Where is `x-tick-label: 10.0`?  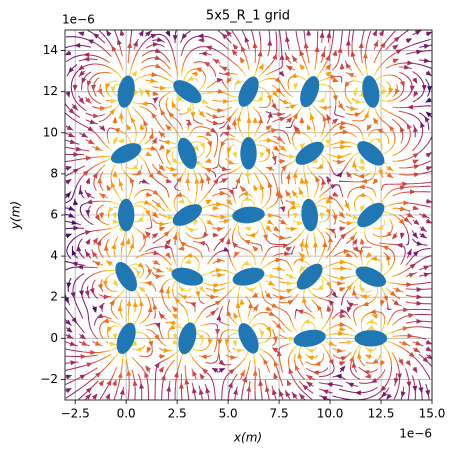
x-tick-label: 10.0 is located at coordinates (330, 414).